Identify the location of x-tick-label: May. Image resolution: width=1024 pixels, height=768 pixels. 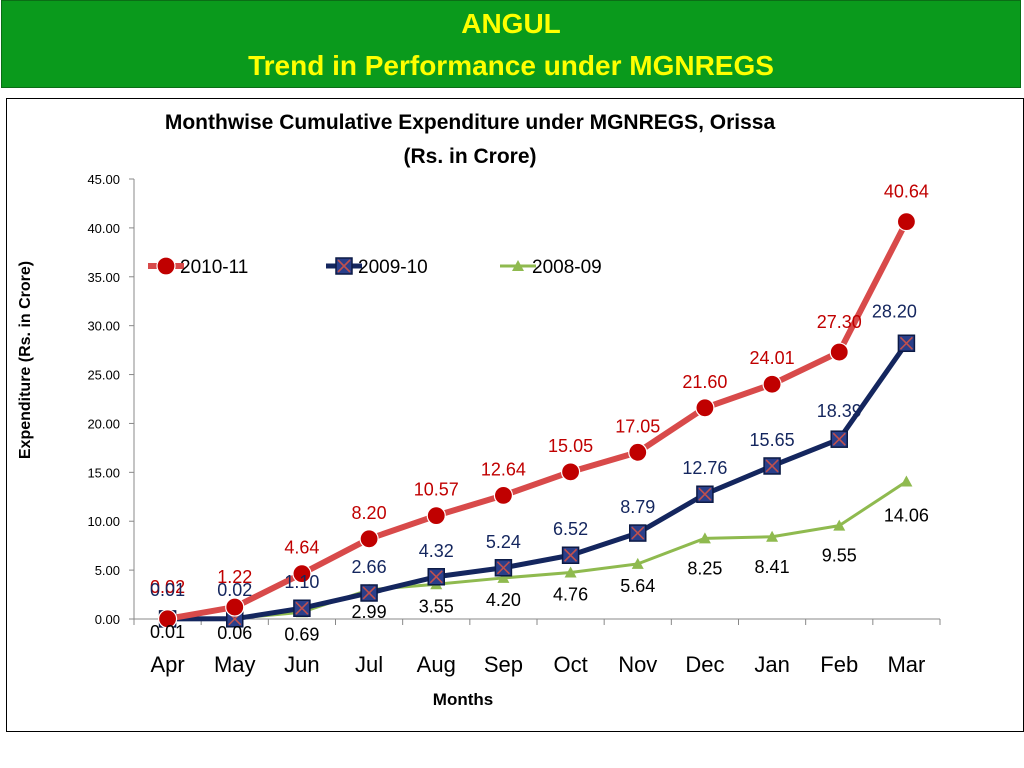
(235, 664).